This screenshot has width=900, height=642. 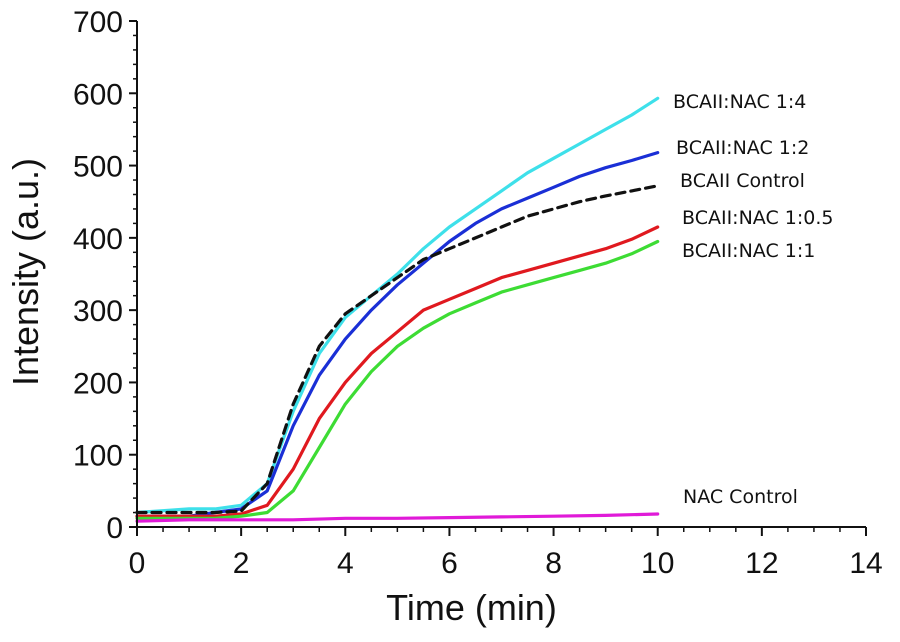 What do you see at coordinates (114, 528) in the screenshot?
I see `y-tick-label: 0` at bounding box center [114, 528].